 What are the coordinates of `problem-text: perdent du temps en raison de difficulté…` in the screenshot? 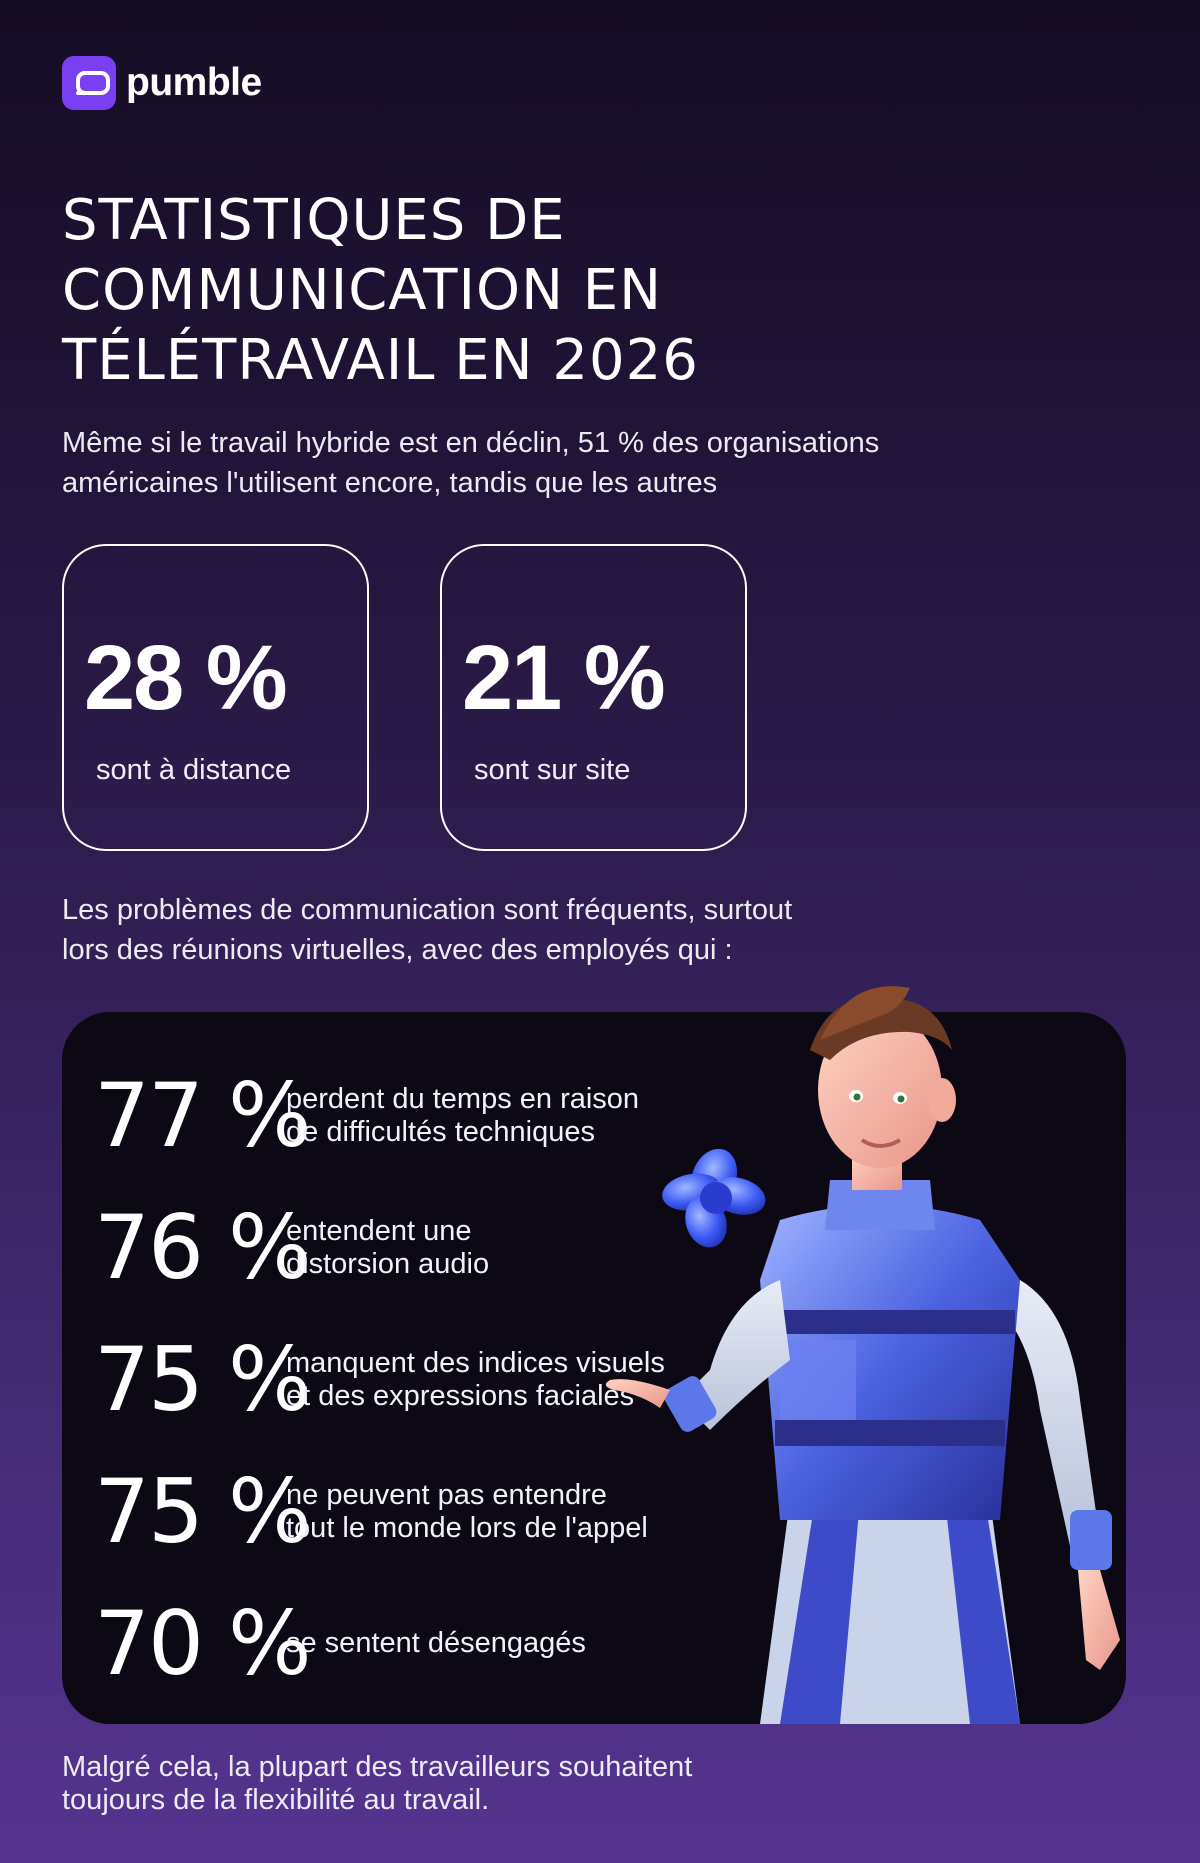 It's located at (463, 1115).